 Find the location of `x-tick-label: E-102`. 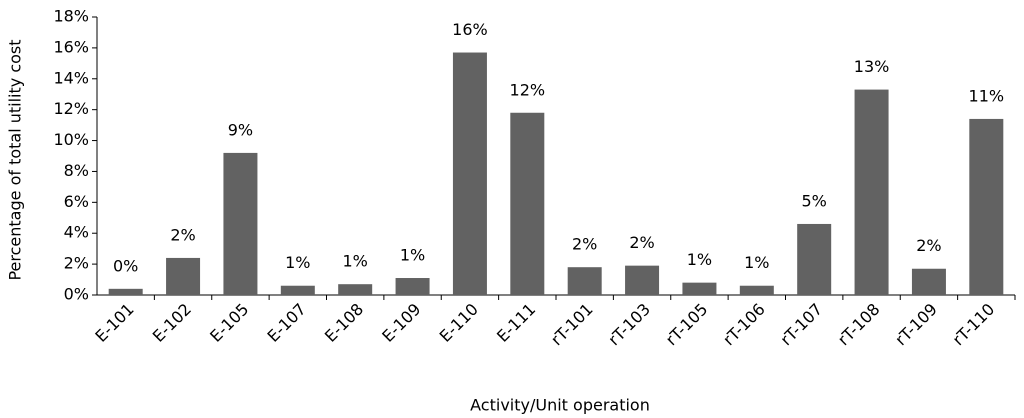

x-tick-label: E-102 is located at coordinates (172, 323).